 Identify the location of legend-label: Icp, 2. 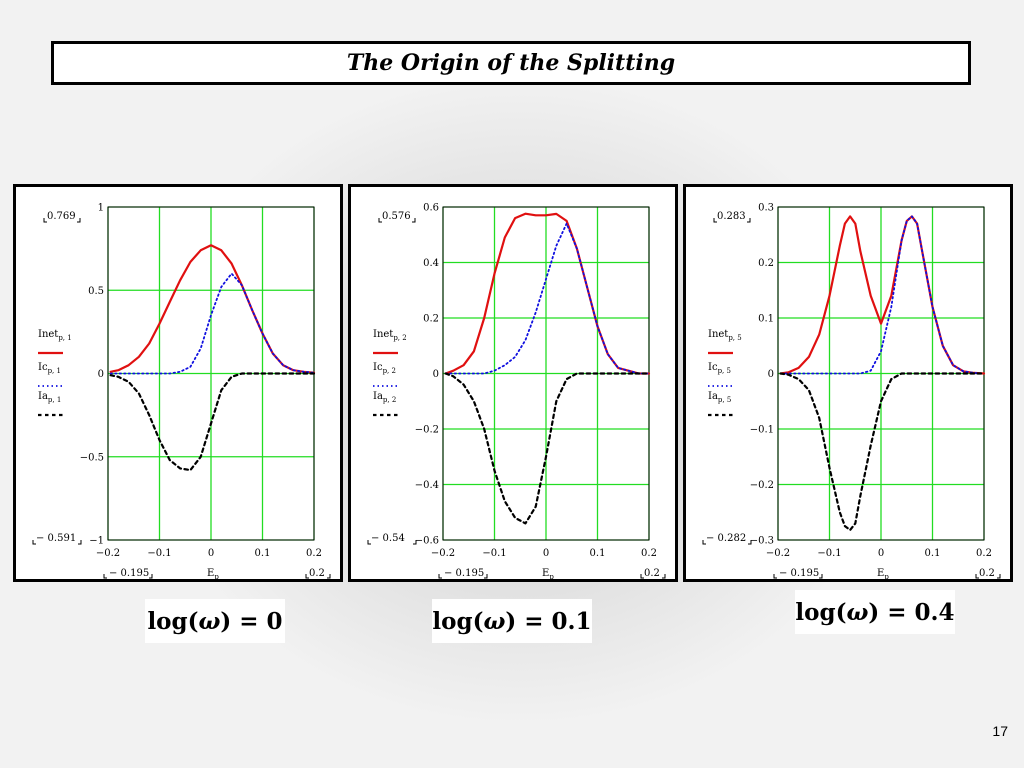
(384, 368).